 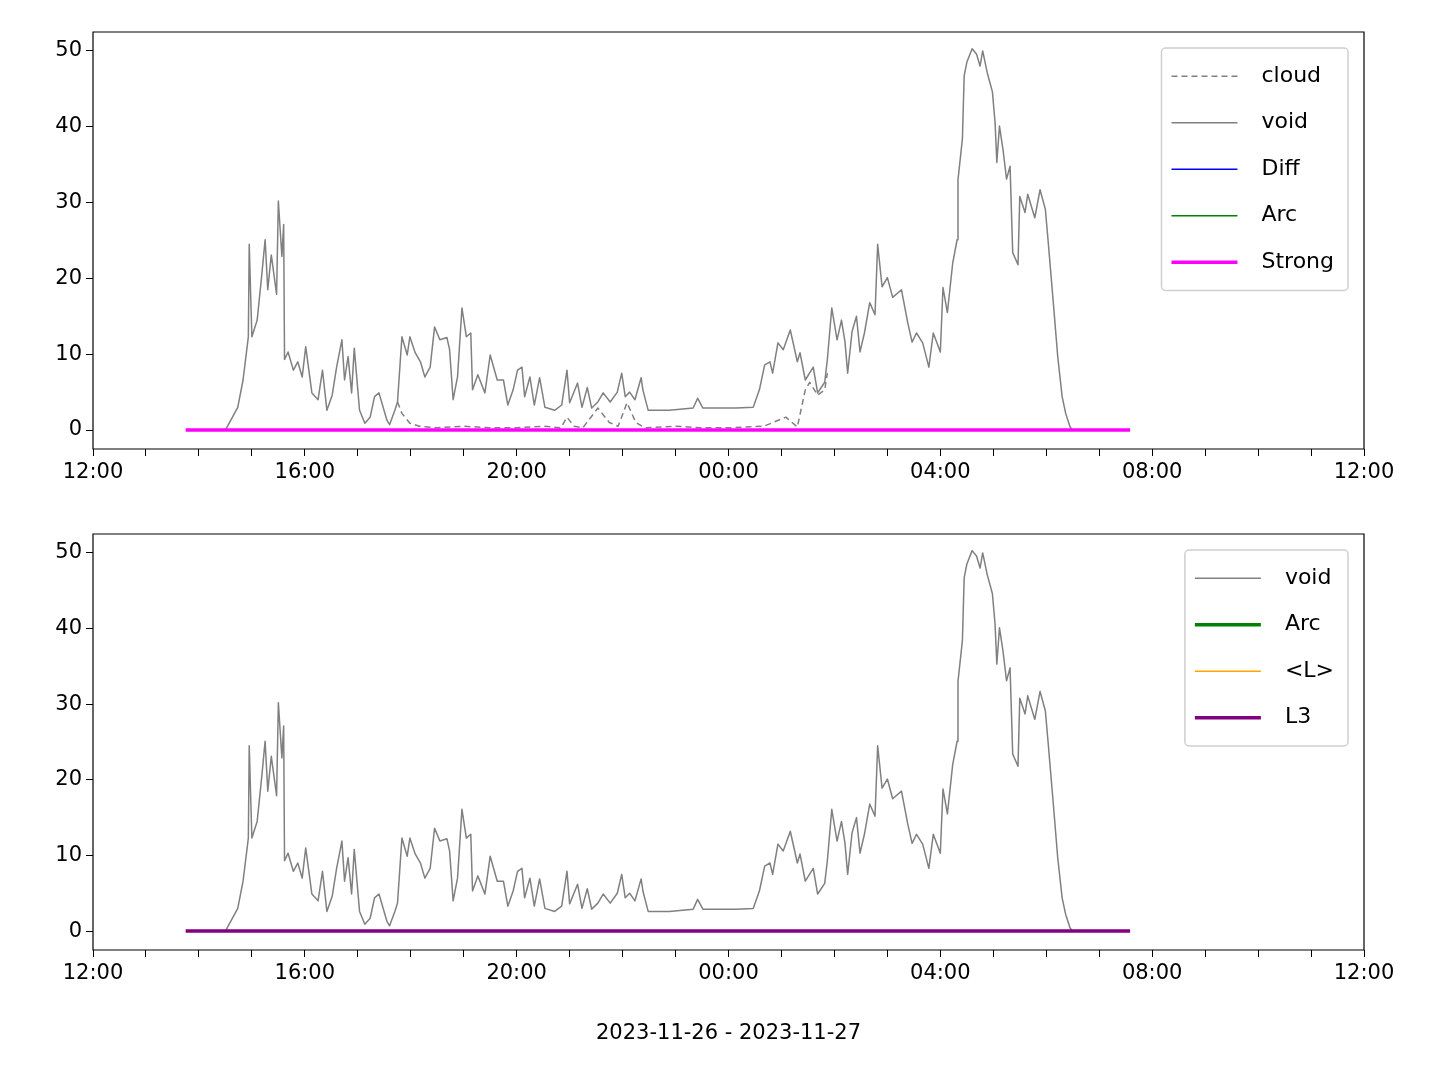 What do you see at coordinates (1291, 74) in the screenshot?
I see `legend-label: cloud` at bounding box center [1291, 74].